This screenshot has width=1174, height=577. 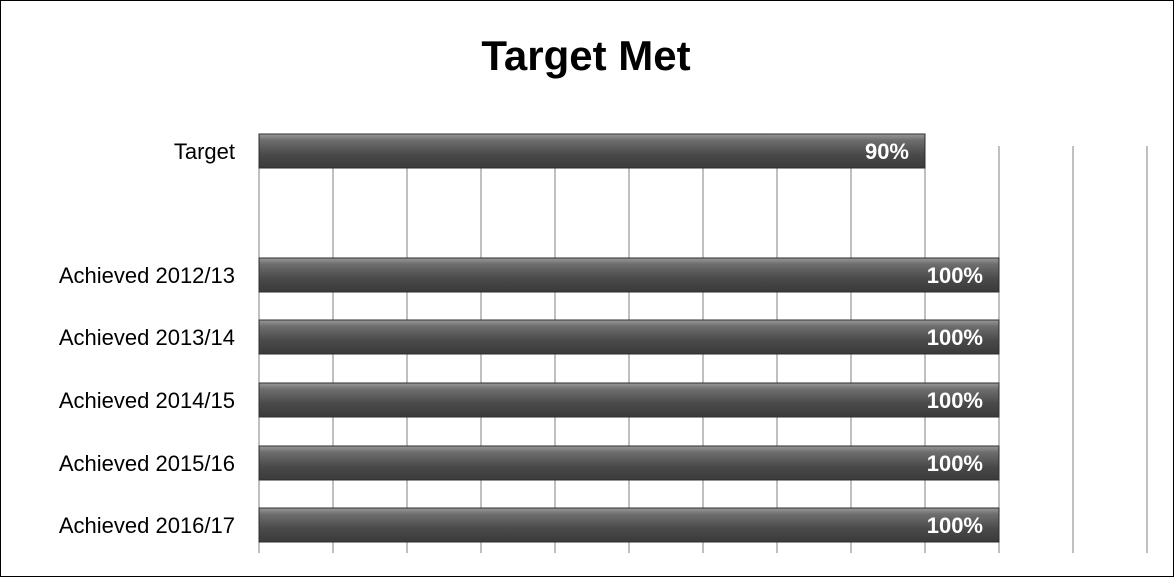 I want to click on data-label: 90%, so click(x=887, y=151).